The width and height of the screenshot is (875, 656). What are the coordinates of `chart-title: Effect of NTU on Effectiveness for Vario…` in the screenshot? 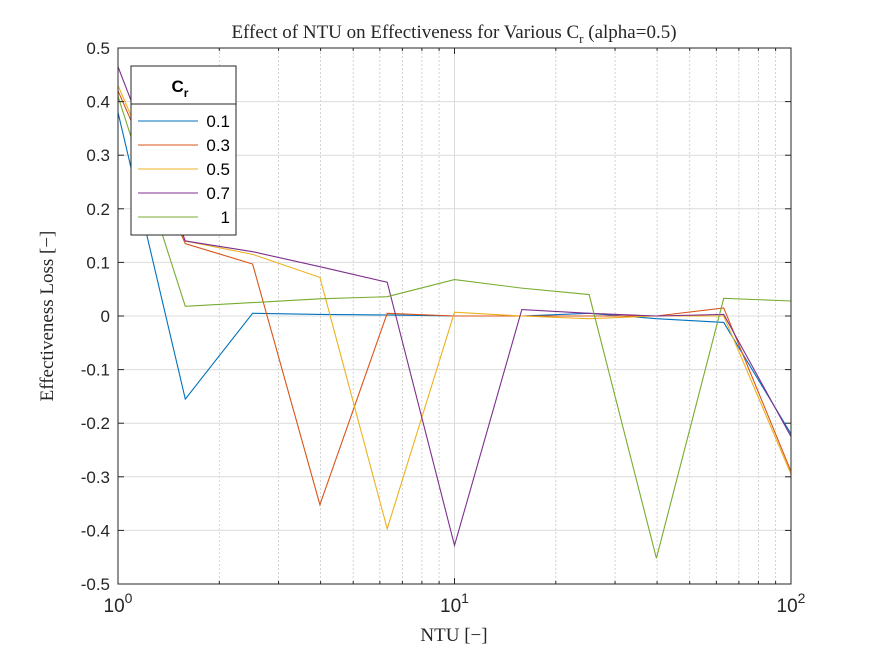 It's located at (453, 34).